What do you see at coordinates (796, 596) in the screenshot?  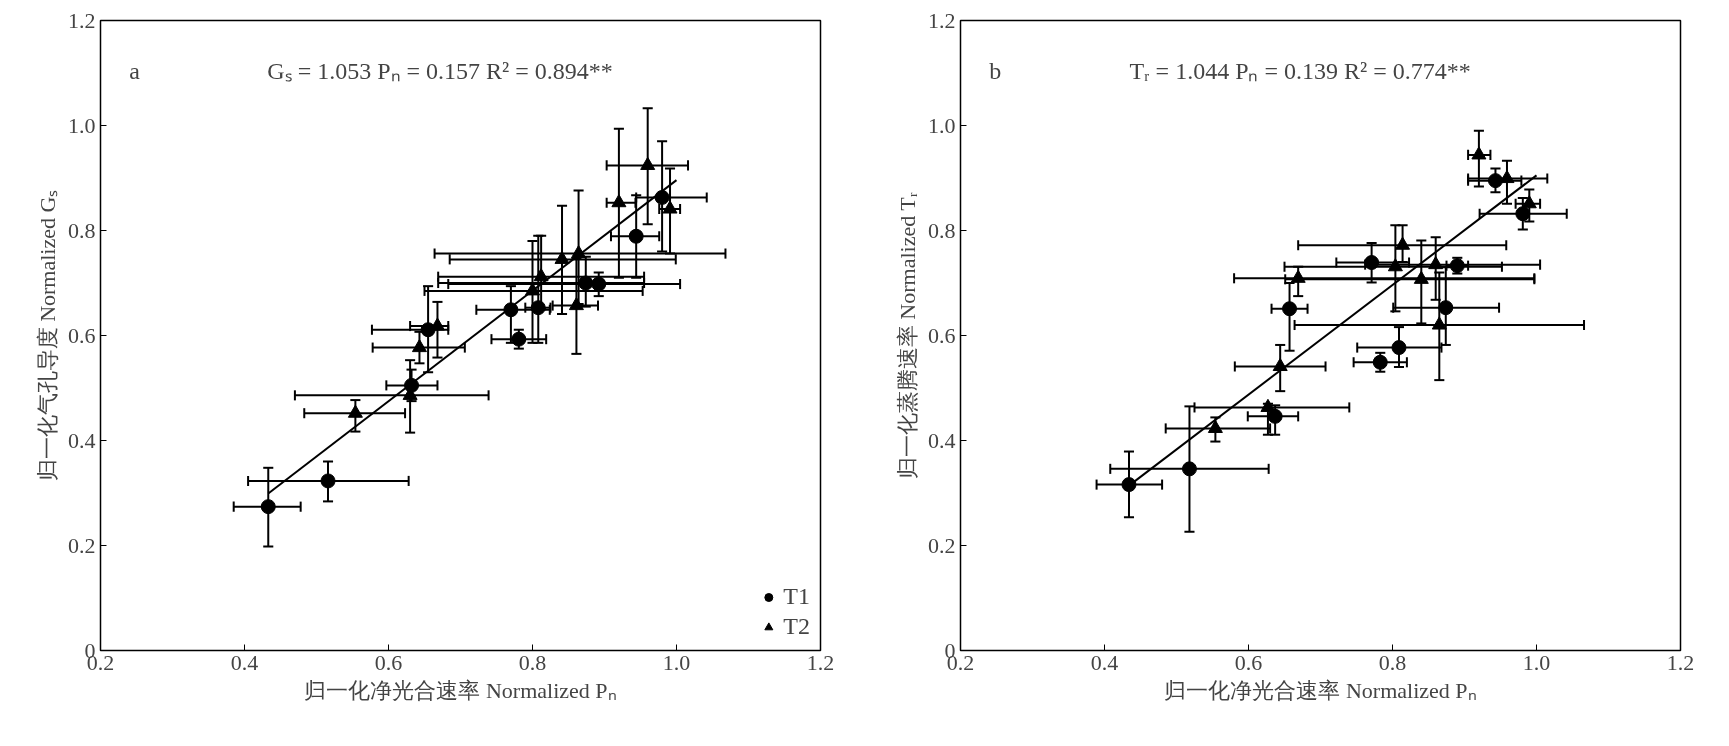 I see `legend-label: T1` at bounding box center [796, 596].